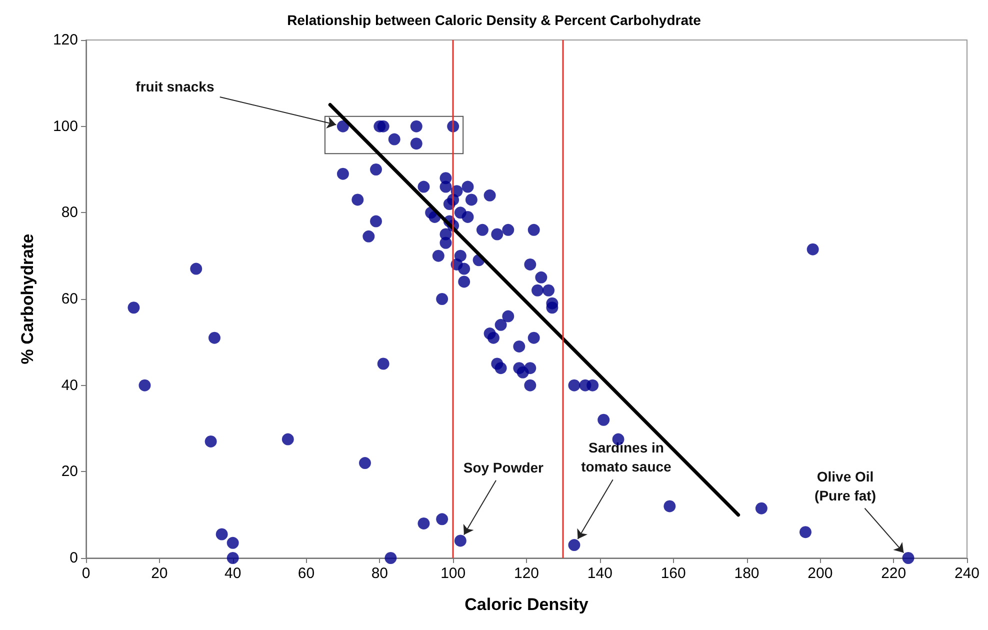  I want to click on x-tick-label: 200, so click(820, 573).